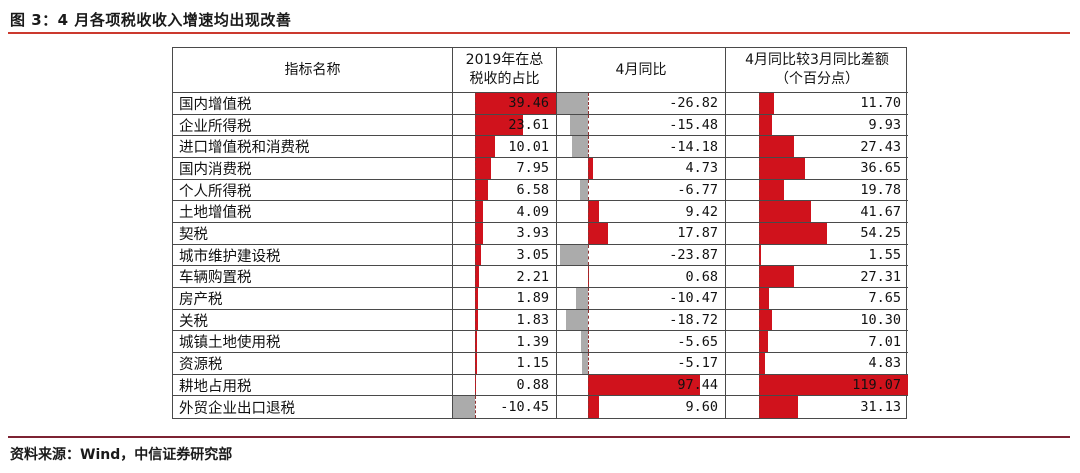  Describe the element at coordinates (532, 168) in the screenshot. I see `value-label: 7.95` at that location.